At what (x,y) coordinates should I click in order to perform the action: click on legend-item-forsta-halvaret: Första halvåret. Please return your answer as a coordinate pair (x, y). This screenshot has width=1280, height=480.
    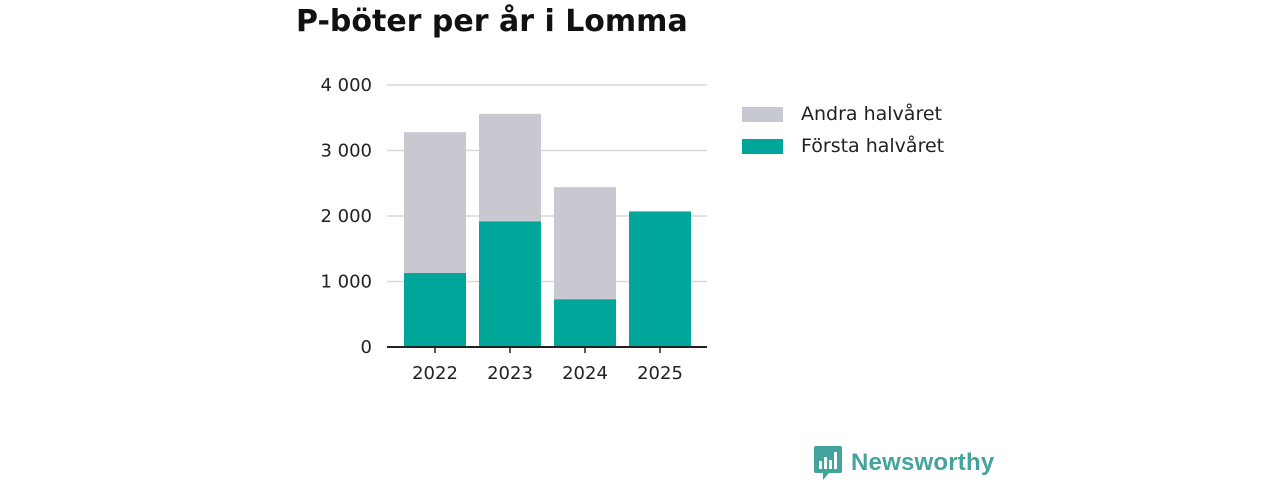
    Looking at the image, I should click on (843, 146).